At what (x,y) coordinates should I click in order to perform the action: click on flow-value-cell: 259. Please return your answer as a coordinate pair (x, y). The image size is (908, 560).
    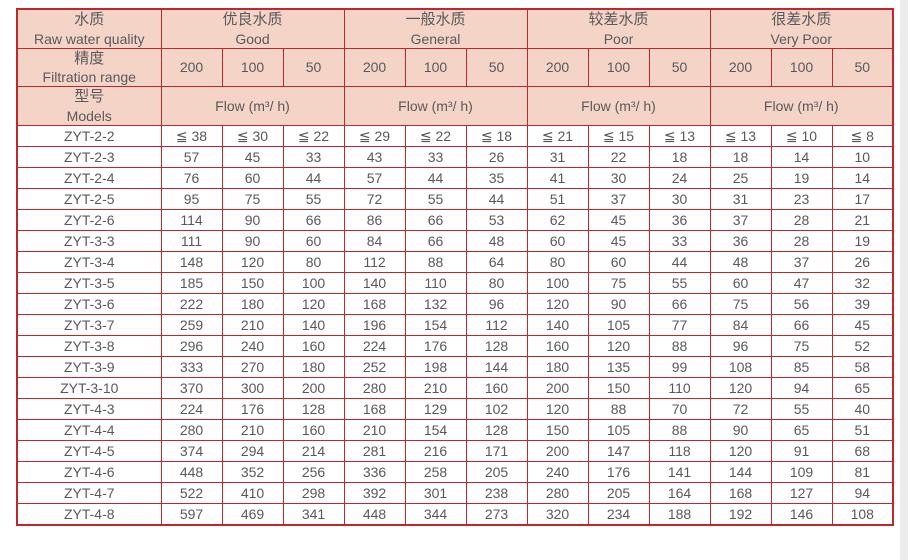
    Looking at the image, I should click on (191, 325).